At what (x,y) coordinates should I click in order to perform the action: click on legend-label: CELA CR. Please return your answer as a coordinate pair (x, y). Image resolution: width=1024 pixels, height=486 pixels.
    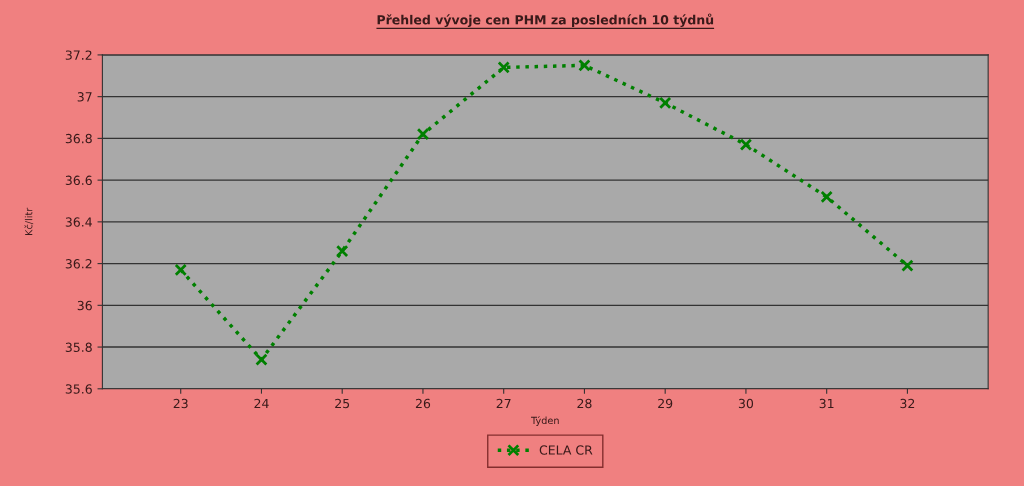
    Looking at the image, I should click on (566, 450).